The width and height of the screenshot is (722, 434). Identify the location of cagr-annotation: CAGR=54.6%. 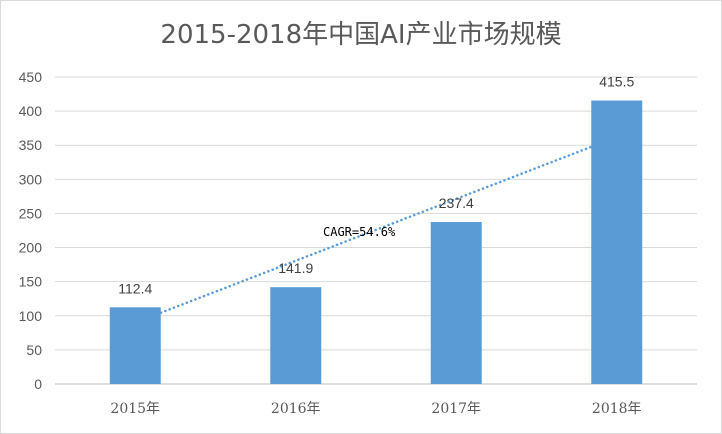
(359, 232).